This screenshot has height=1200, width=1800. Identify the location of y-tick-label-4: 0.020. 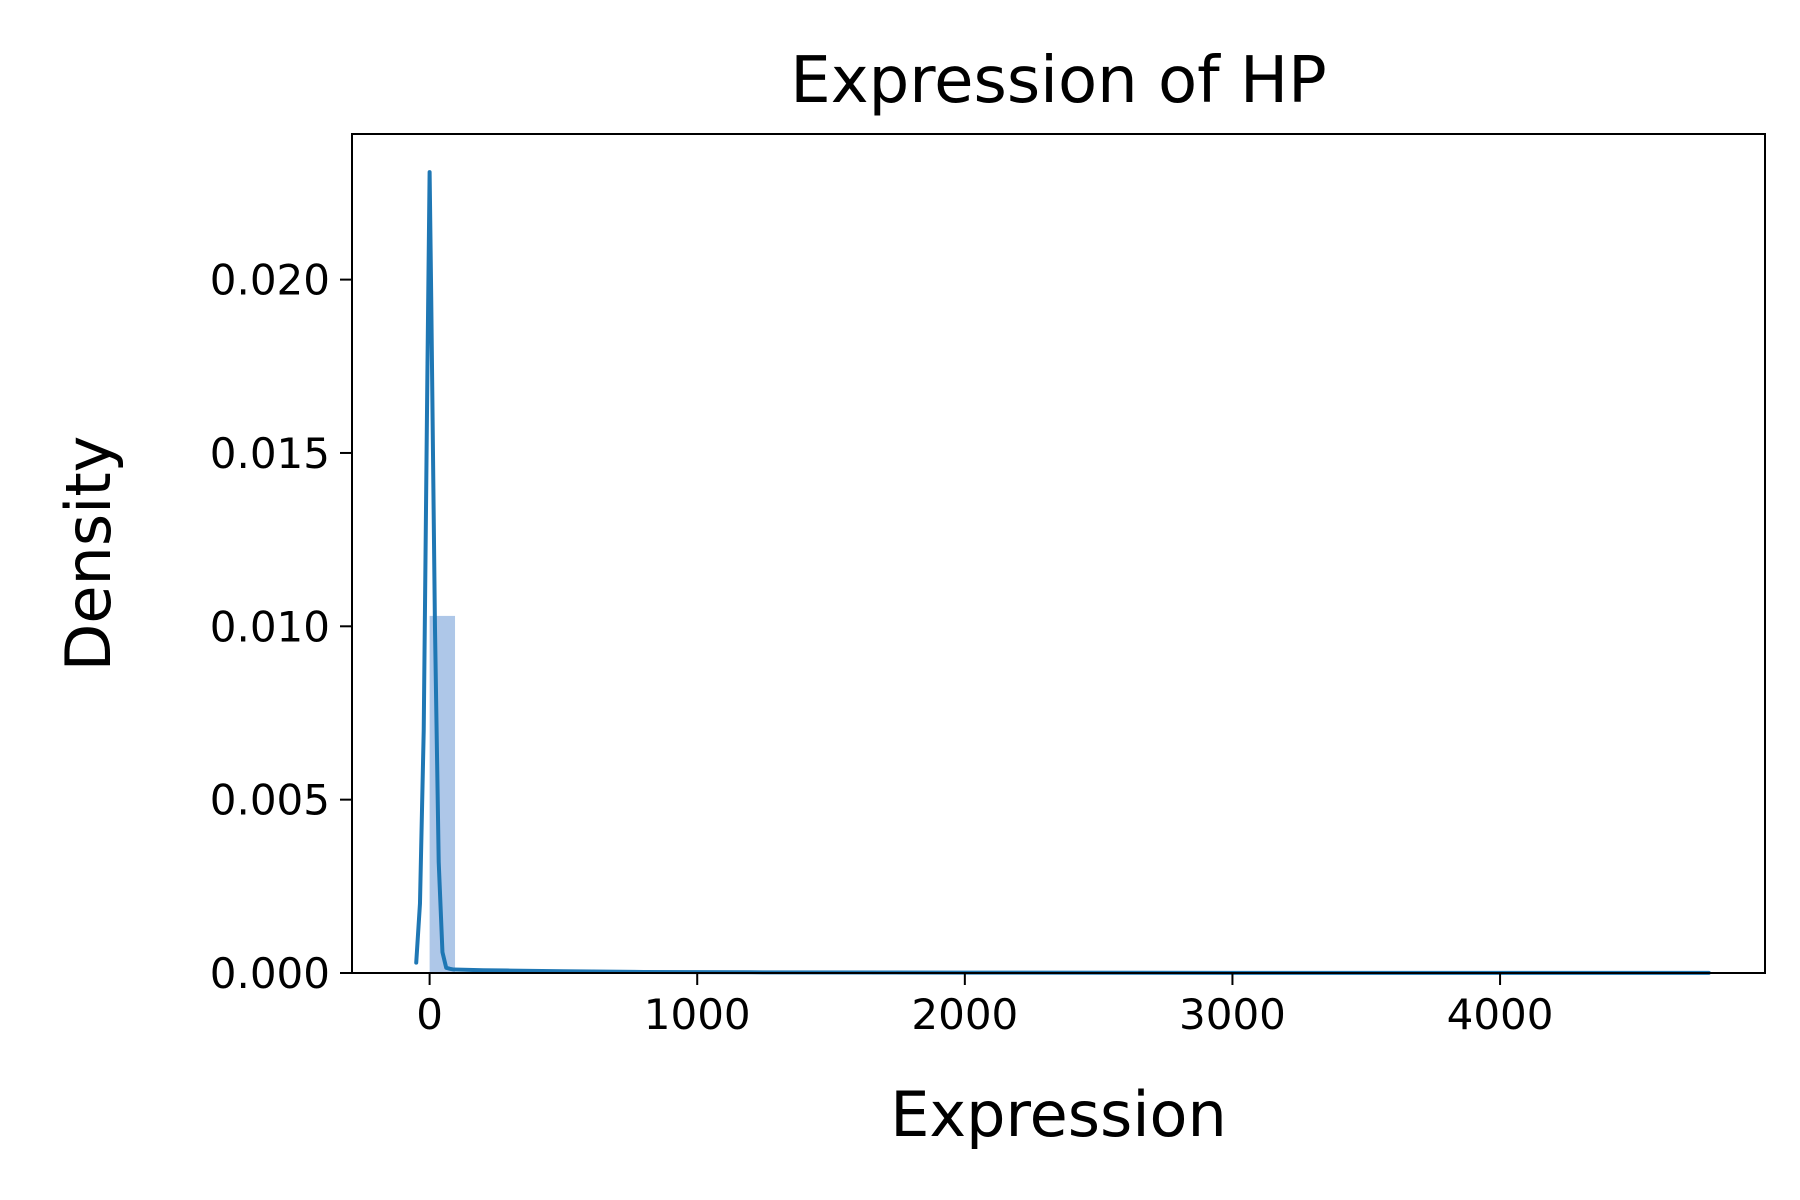
(270, 280).